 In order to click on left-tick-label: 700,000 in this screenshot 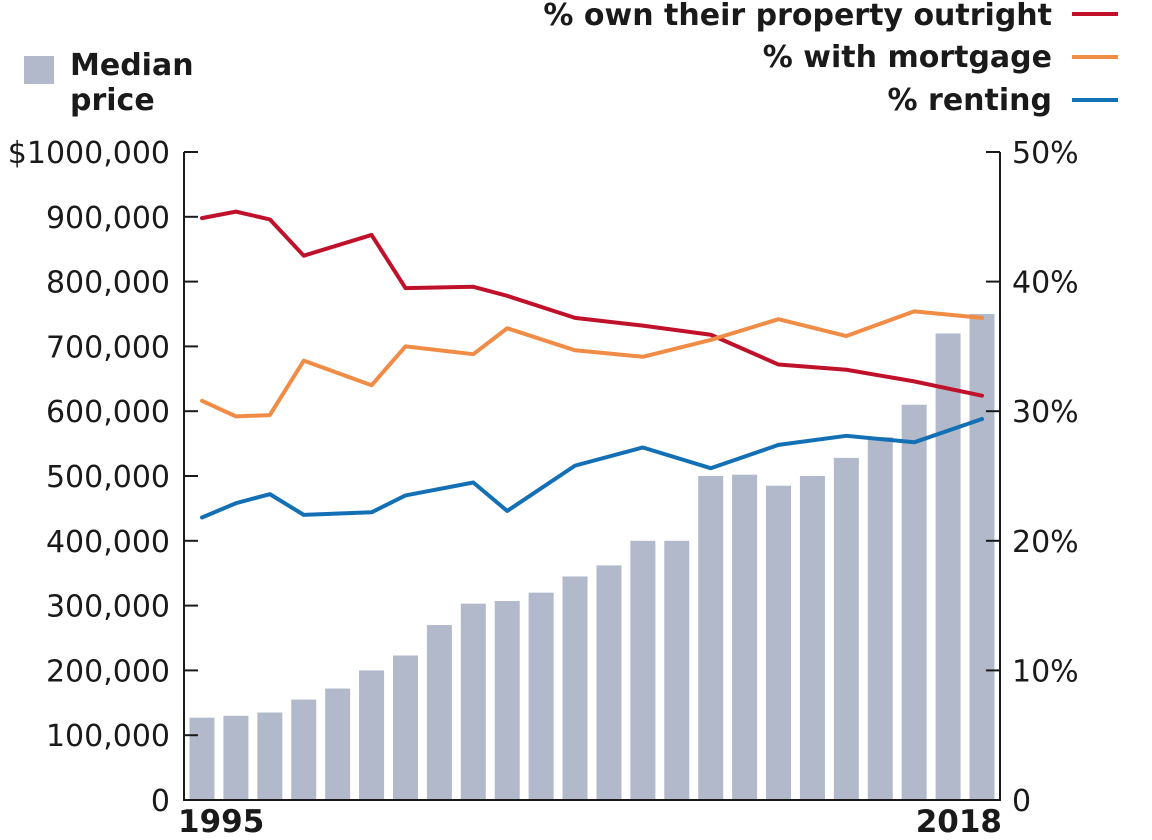, I will do `click(108, 347)`.